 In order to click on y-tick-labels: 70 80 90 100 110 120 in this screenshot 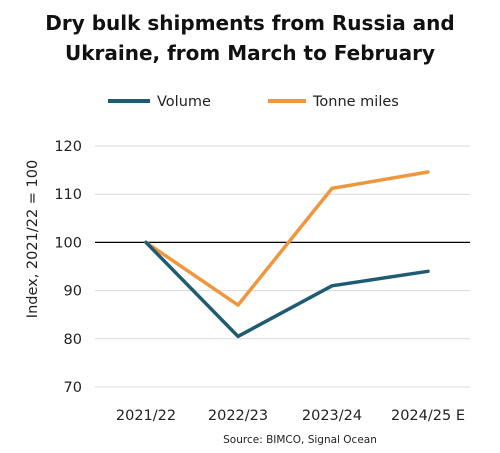, I will do `click(68, 267)`.